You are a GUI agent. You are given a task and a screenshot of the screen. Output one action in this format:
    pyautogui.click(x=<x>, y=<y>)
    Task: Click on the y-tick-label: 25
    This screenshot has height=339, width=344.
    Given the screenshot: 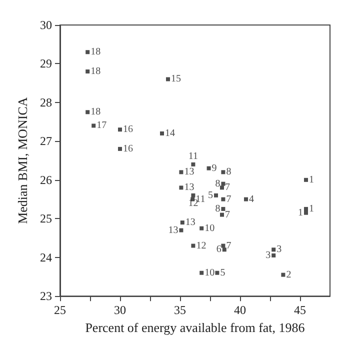 What is the action you would take?
    pyautogui.click(x=46, y=219)
    